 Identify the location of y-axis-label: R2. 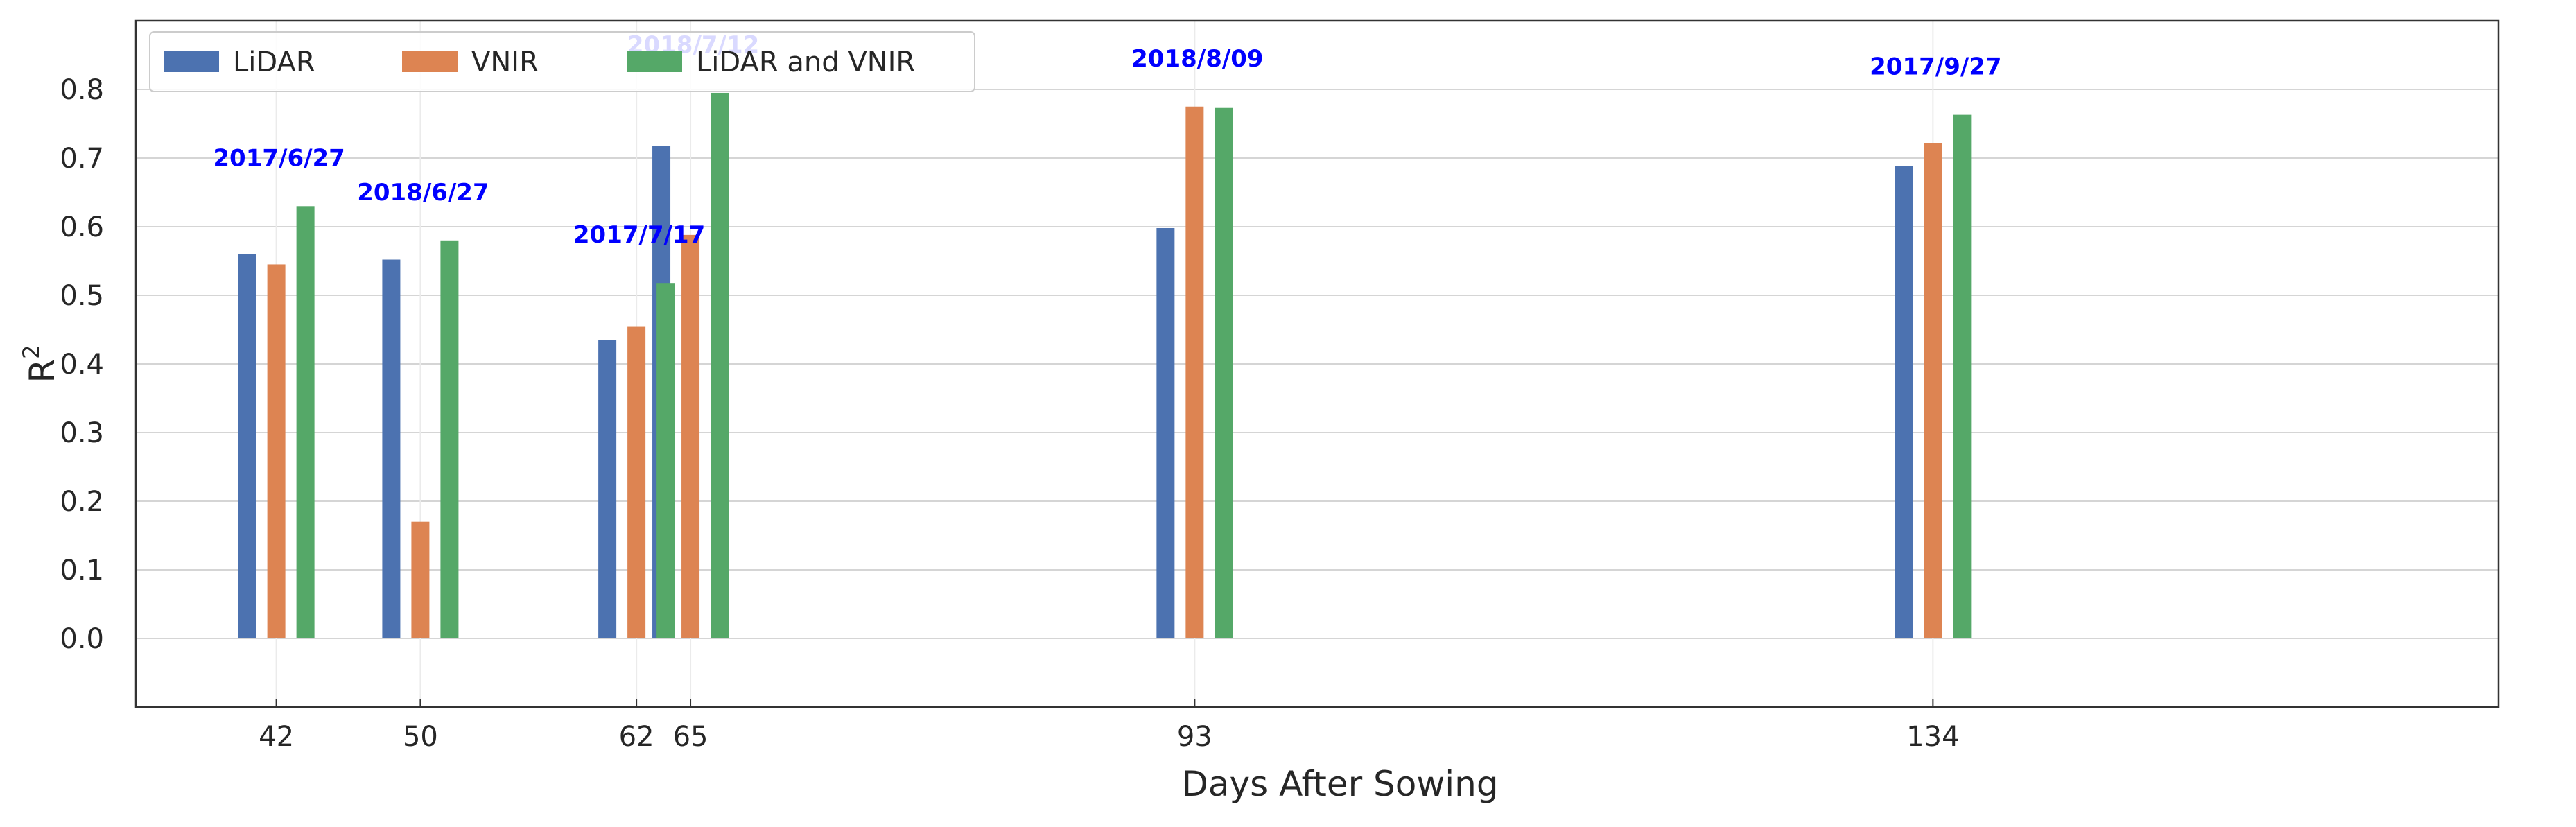
(40, 364).